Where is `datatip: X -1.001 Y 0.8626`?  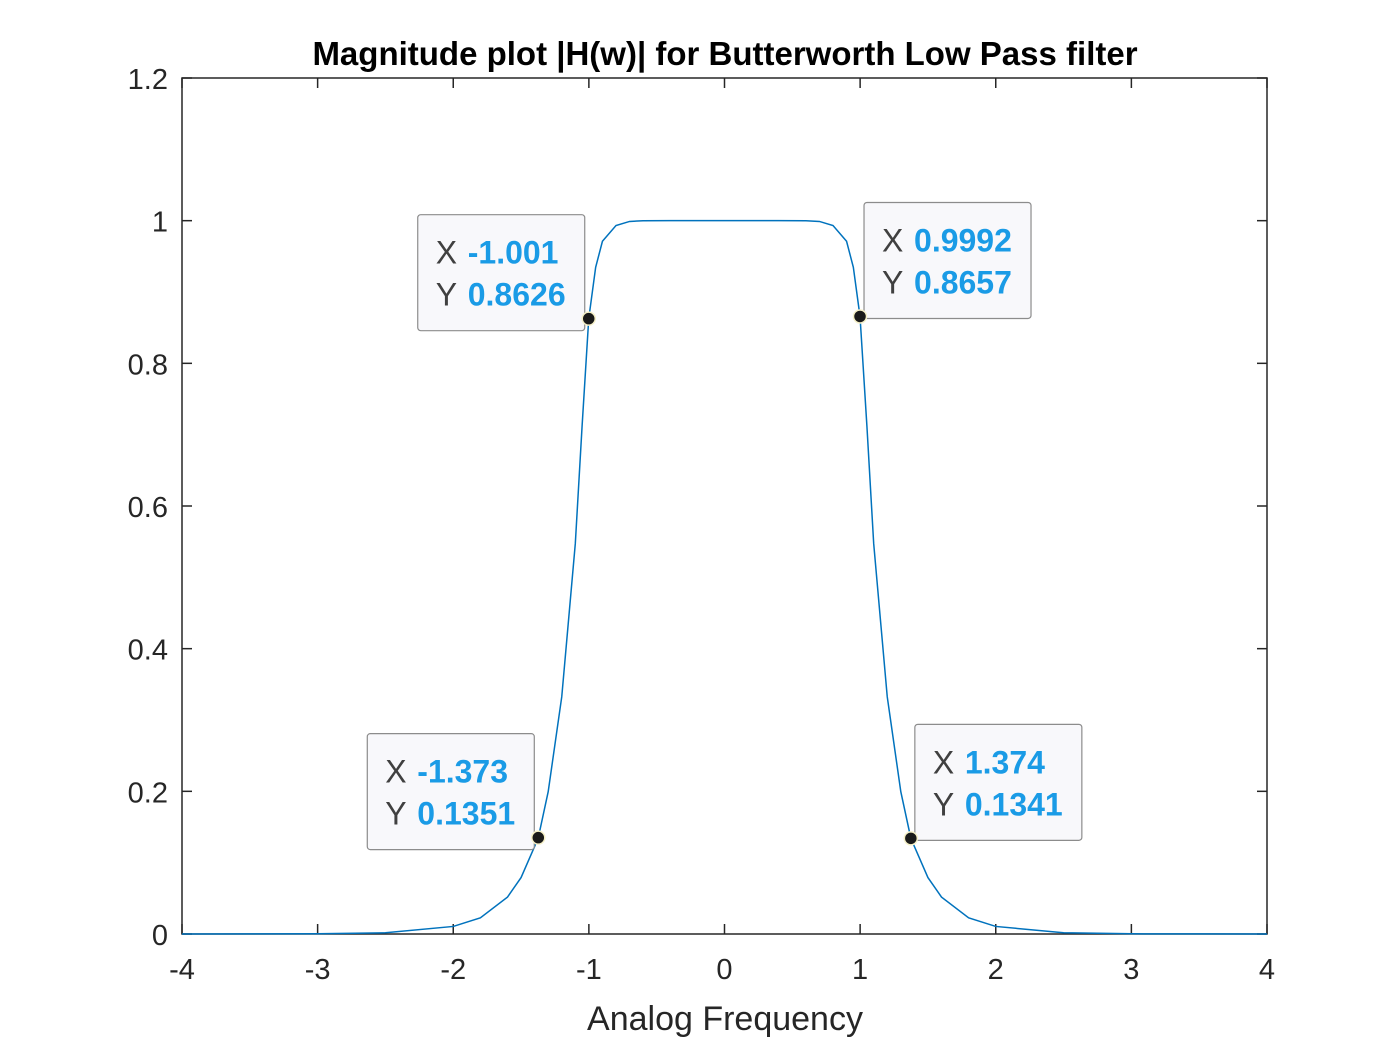
datatip: X -1.001 Y 0.8626 is located at coordinates (506, 273).